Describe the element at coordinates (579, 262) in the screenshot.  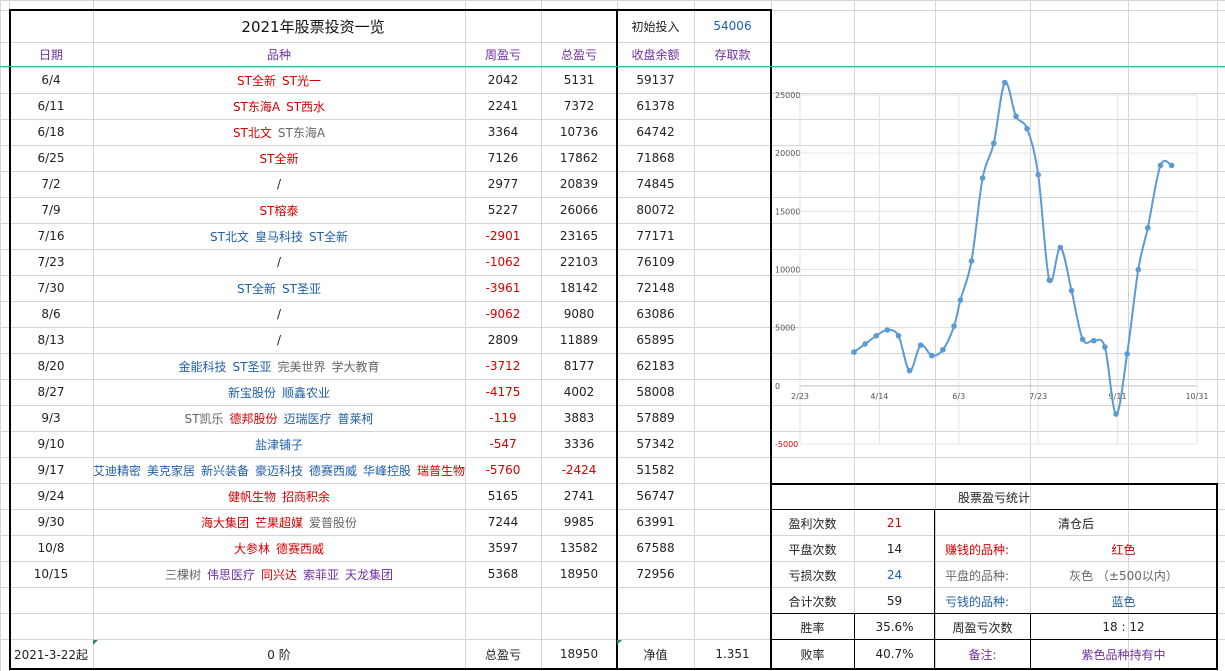
I see `row-total-pnl: 22103` at that location.